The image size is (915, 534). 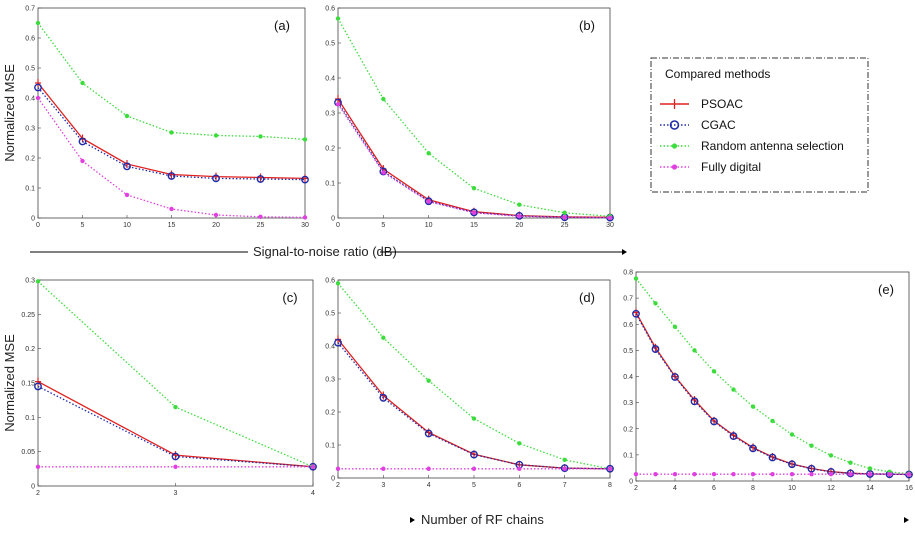 What do you see at coordinates (282, 25) in the screenshot?
I see `panel-a-label: (a)` at bounding box center [282, 25].